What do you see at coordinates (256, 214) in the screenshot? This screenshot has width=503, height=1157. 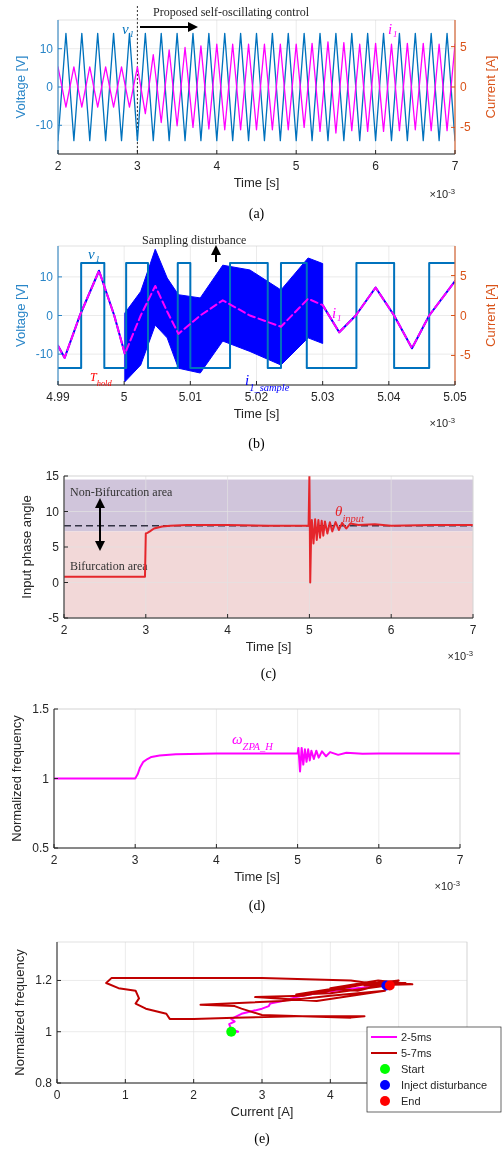 I see `text: (a)` at bounding box center [256, 214].